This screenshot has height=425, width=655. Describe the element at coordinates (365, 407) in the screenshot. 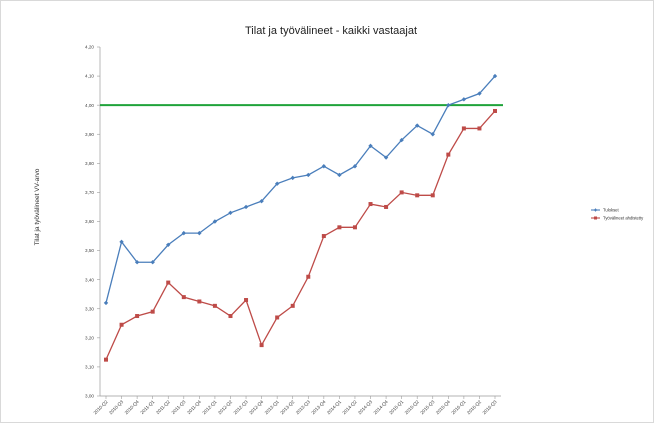

I see `x-tick-label: 2014-Q3` at that location.